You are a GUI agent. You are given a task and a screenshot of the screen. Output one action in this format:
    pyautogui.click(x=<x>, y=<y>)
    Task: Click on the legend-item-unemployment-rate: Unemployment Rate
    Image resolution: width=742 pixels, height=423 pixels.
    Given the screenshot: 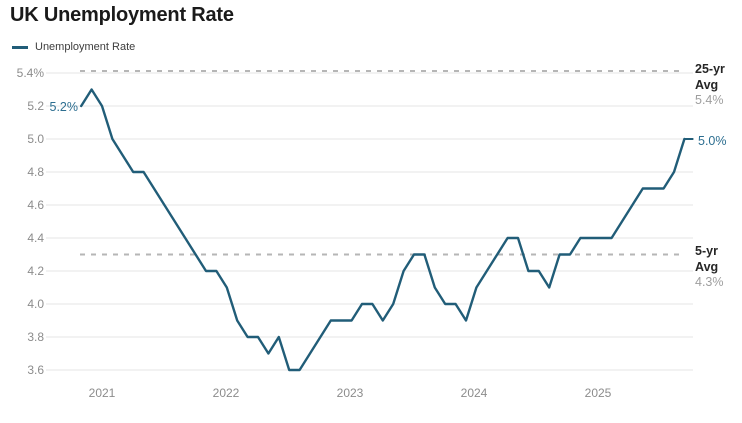 What is the action you would take?
    pyautogui.click(x=73, y=47)
    